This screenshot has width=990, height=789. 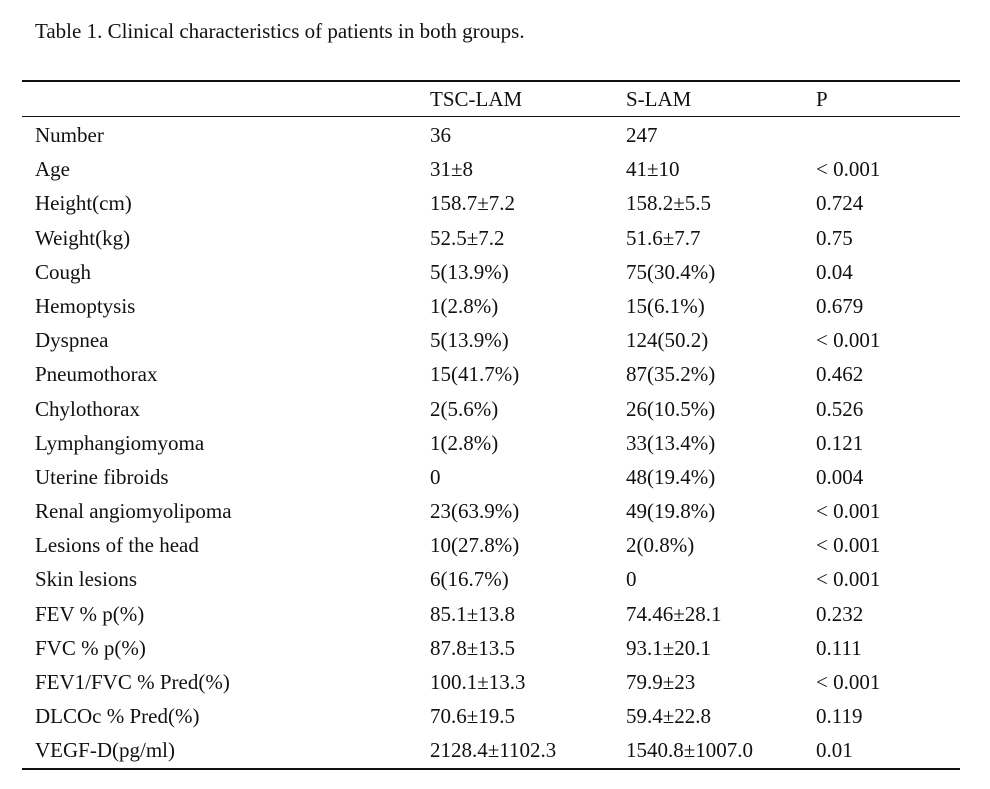 I want to click on row-label: Height(cm), so click(x=83, y=203).